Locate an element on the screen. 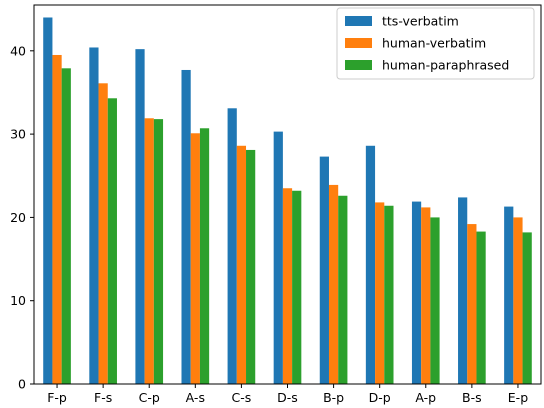 The width and height of the screenshot is (544, 408). bar-tts-verbatim-B-s is located at coordinates (462, 290).